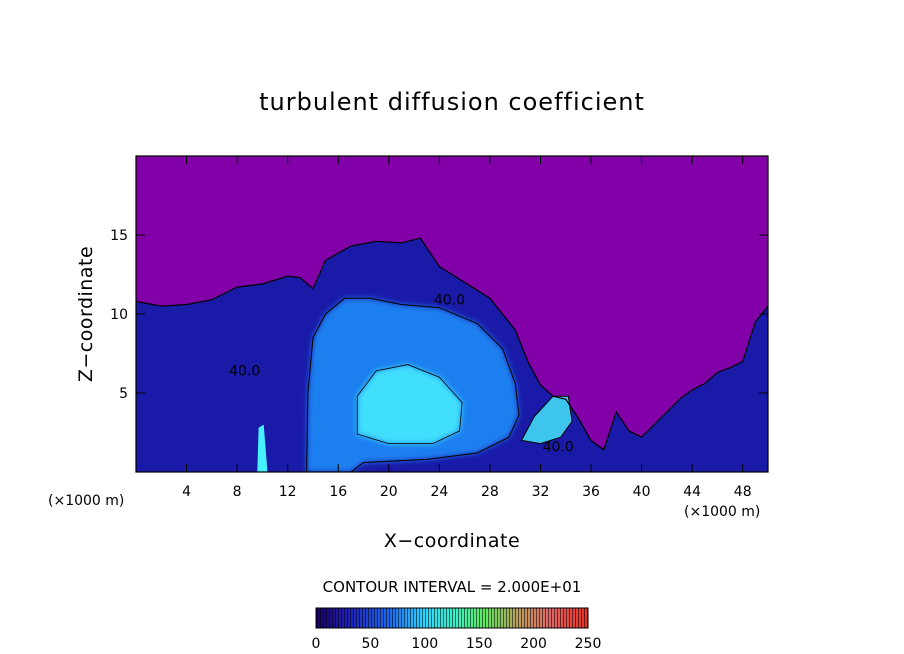  Describe the element at coordinates (86, 314) in the screenshot. I see `y-axis-label: Z−coordinate` at that location.